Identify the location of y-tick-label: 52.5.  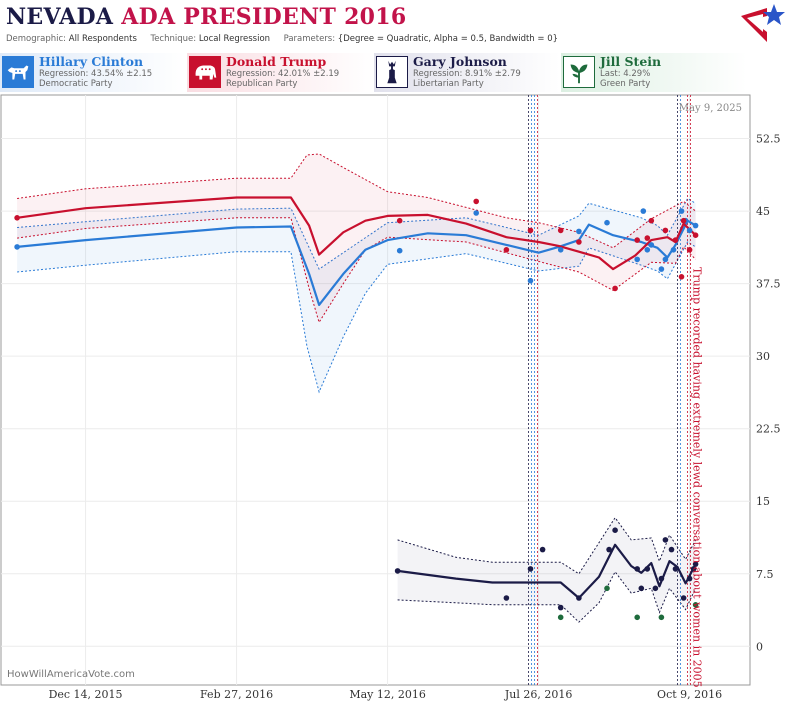
(768, 139).